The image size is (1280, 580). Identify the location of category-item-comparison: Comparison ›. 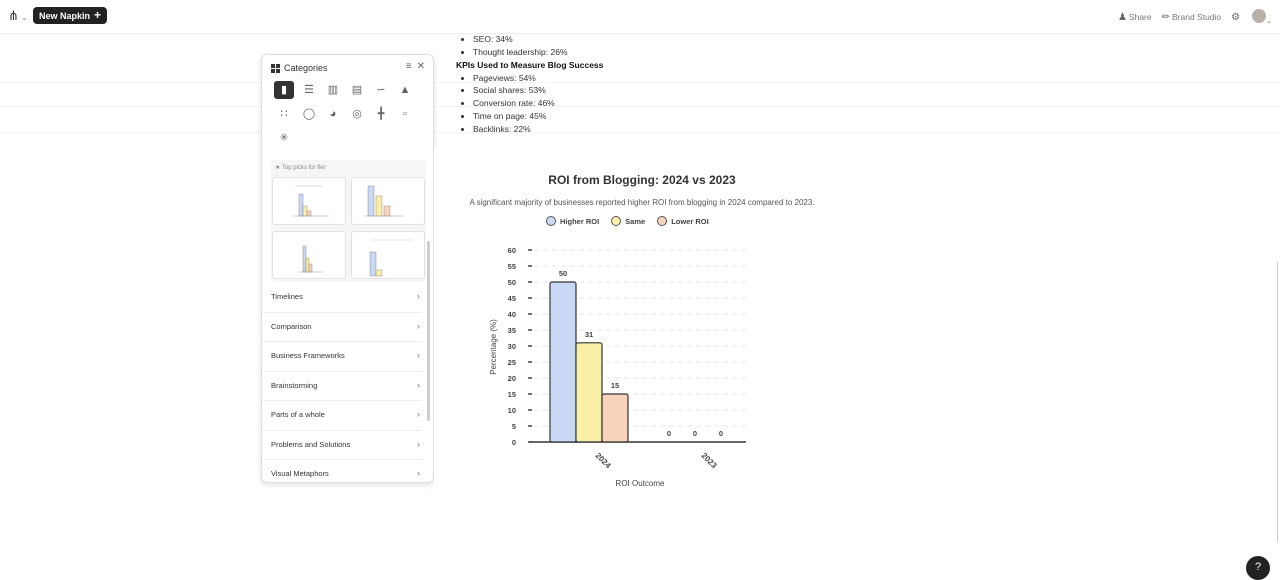
(342, 327).